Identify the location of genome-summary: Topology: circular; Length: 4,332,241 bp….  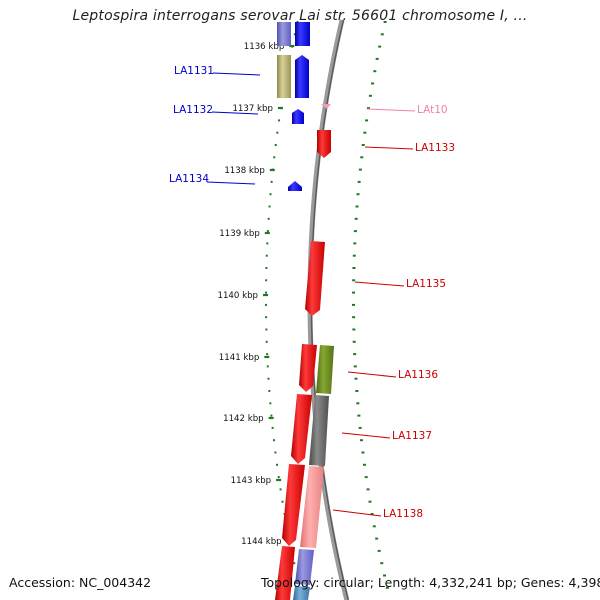
(430, 582).